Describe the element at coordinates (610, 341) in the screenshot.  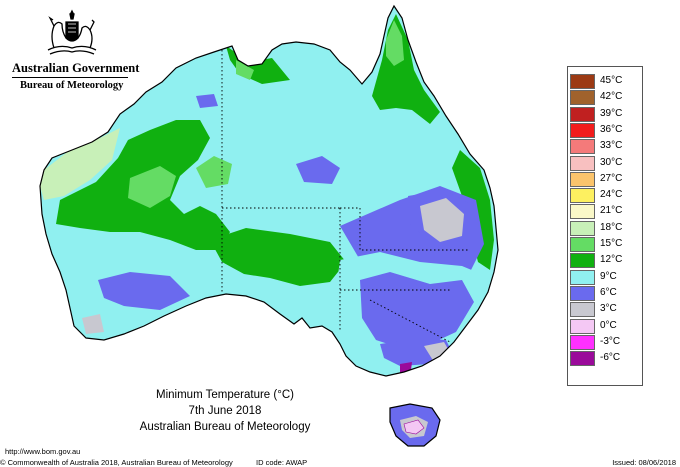
I see `legend-label: -3°C` at that location.